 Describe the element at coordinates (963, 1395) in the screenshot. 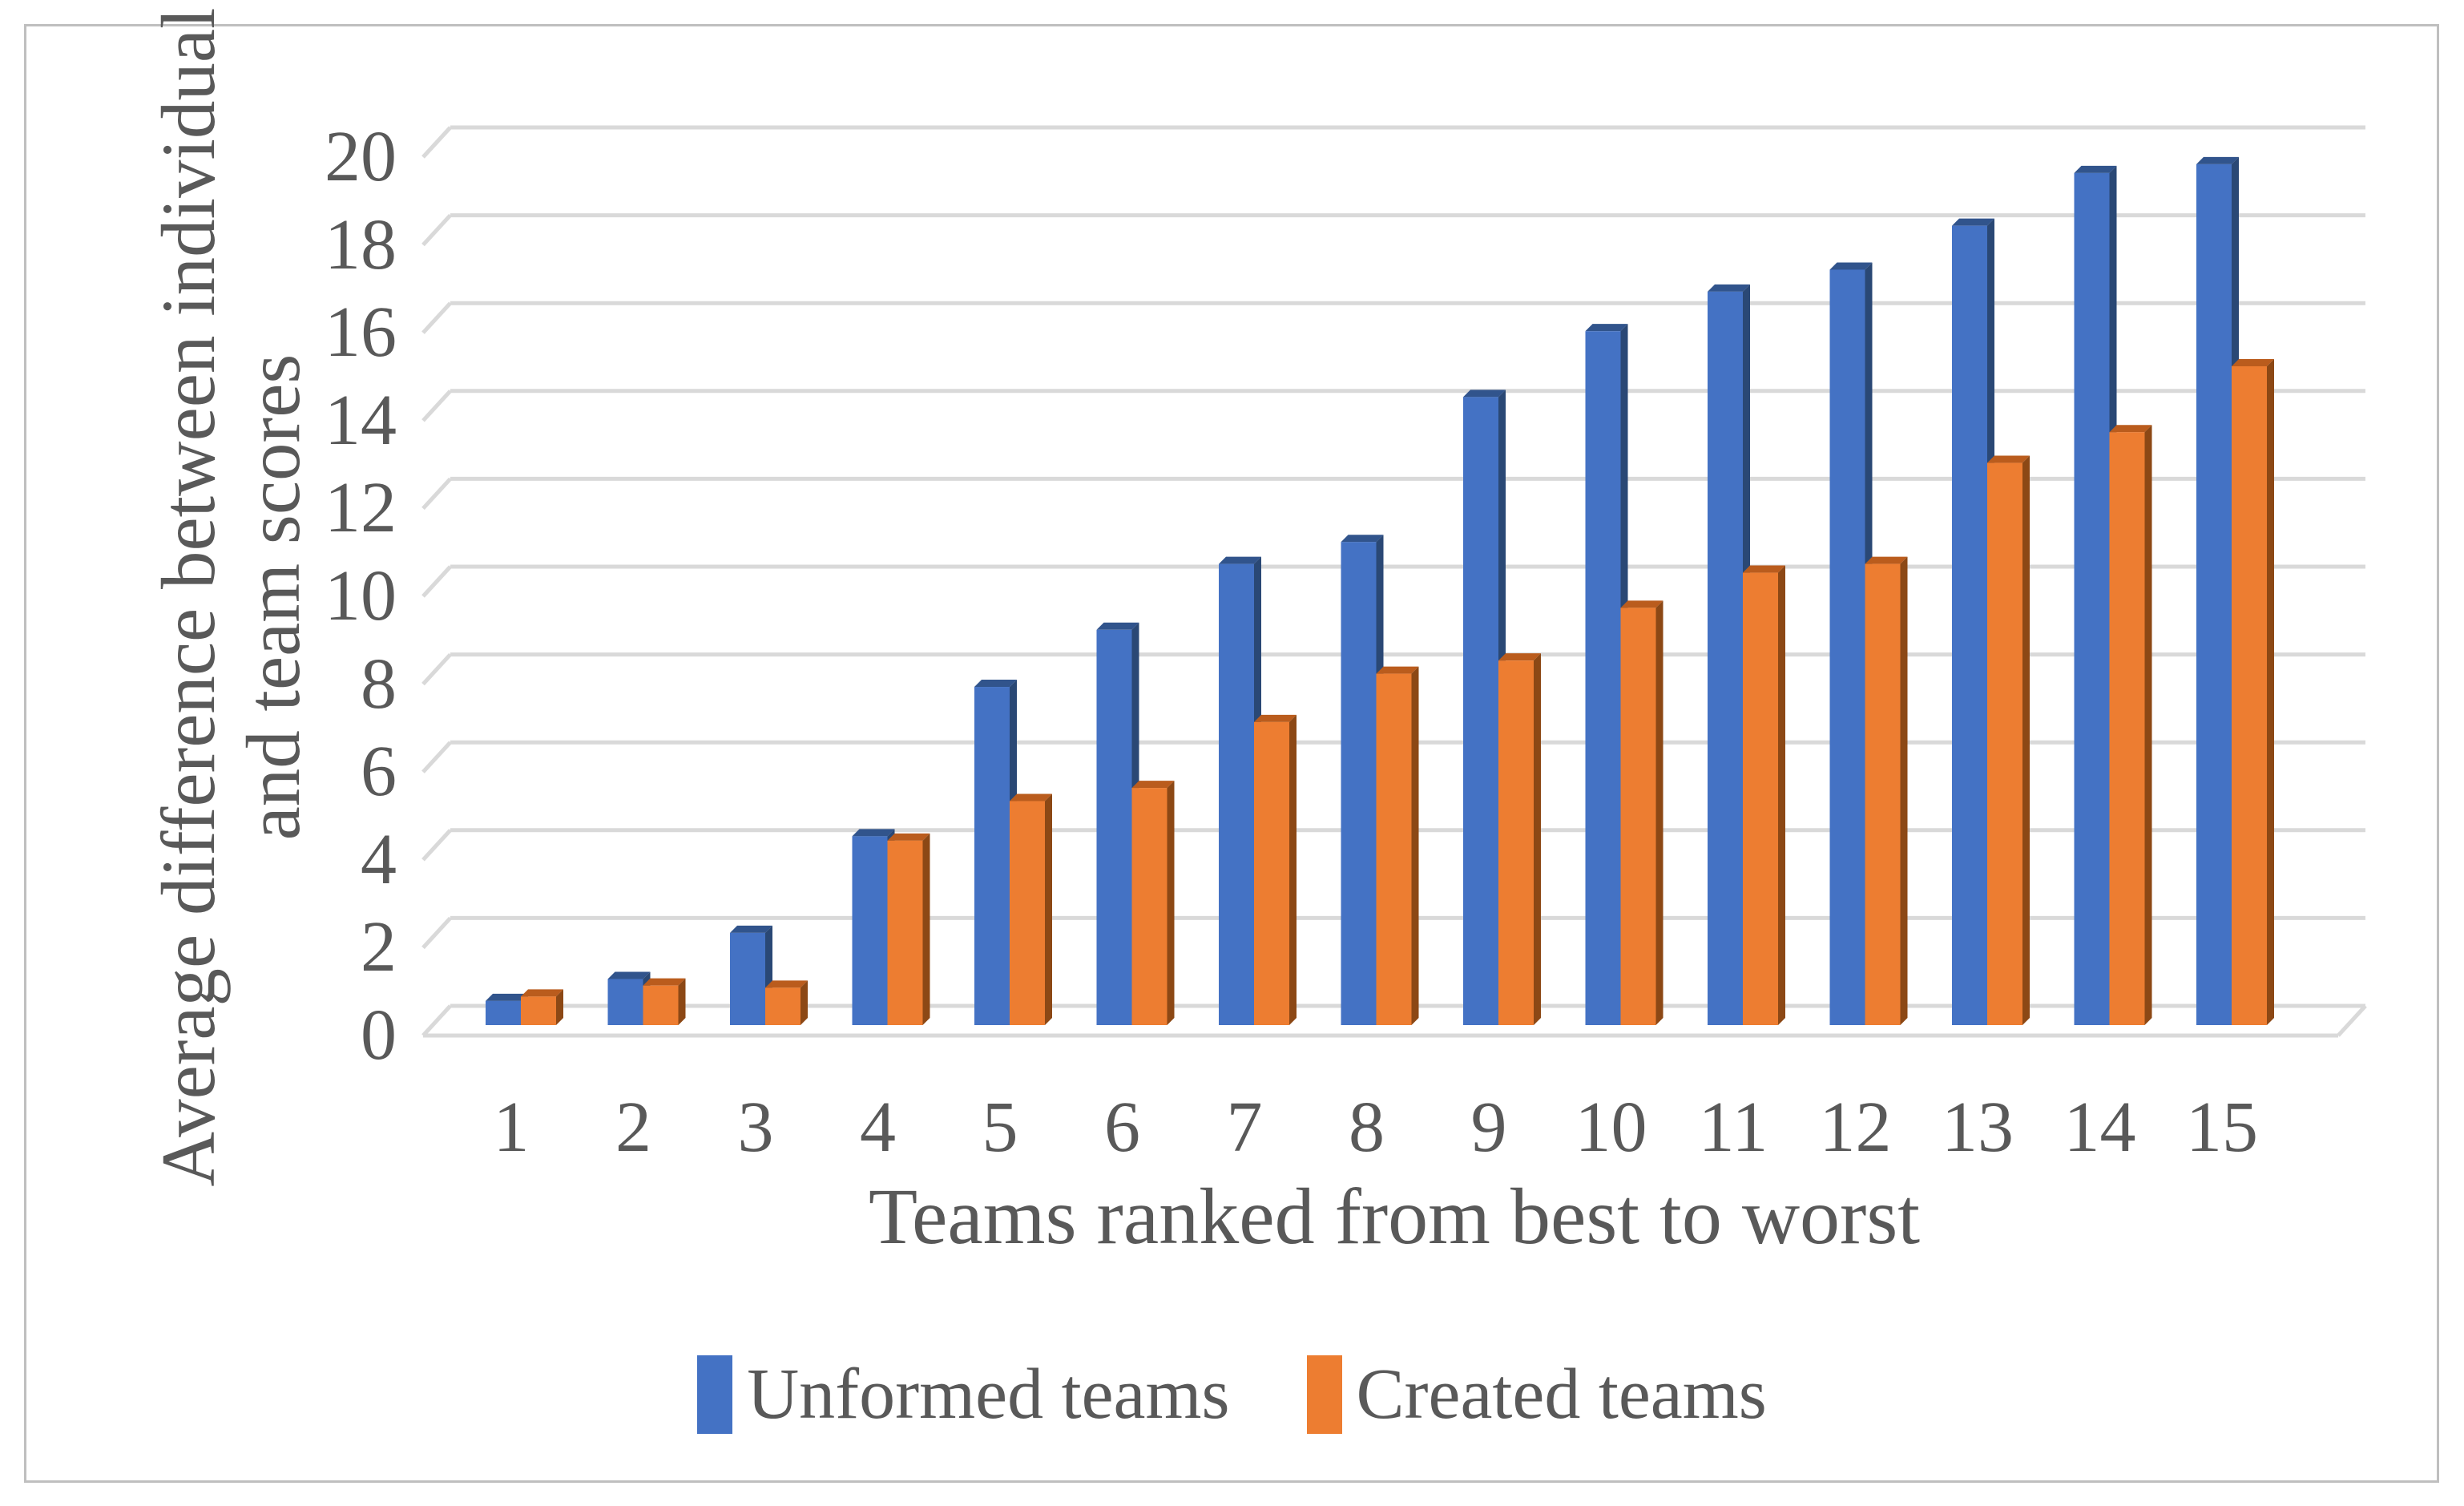

I see `legend-item-unformed-teams: Unformed teams` at that location.